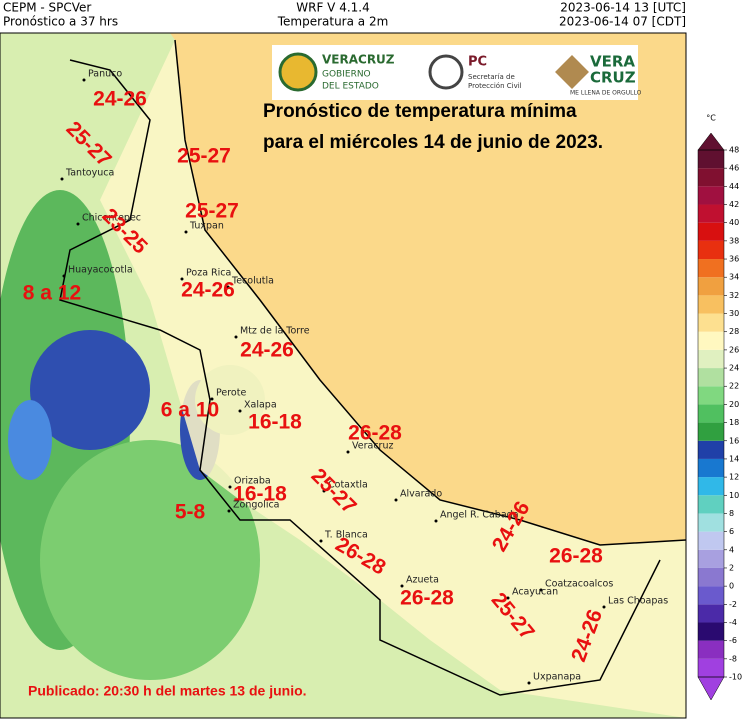  What do you see at coordinates (711, 688) in the screenshot?
I see `colorbar-extend-bottom` at bounding box center [711, 688].